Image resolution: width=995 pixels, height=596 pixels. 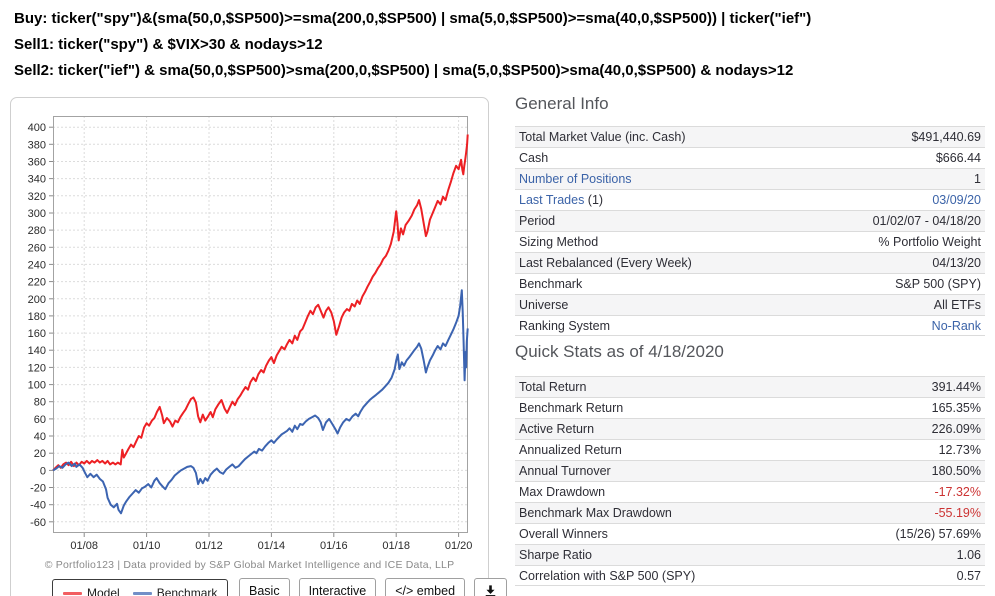 I want to click on row-label-suffix: (1), so click(x=594, y=200).